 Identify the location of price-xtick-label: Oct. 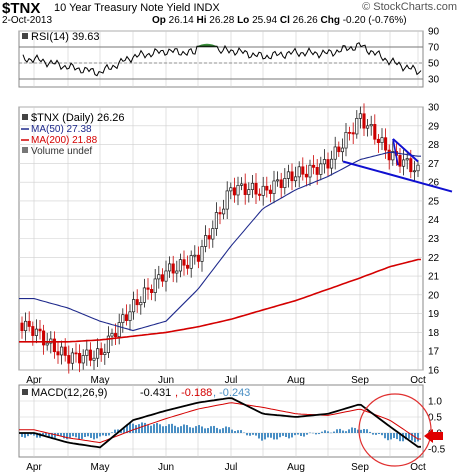
(418, 380).